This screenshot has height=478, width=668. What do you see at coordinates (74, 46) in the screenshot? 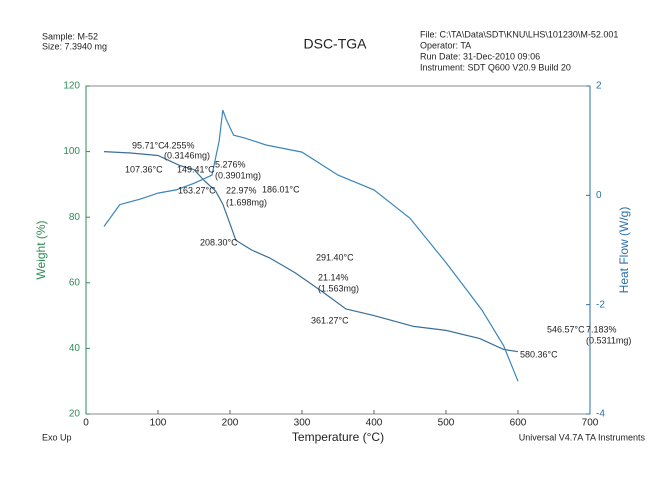
I see `header-text: Size: 7.3940 mg` at bounding box center [74, 46].